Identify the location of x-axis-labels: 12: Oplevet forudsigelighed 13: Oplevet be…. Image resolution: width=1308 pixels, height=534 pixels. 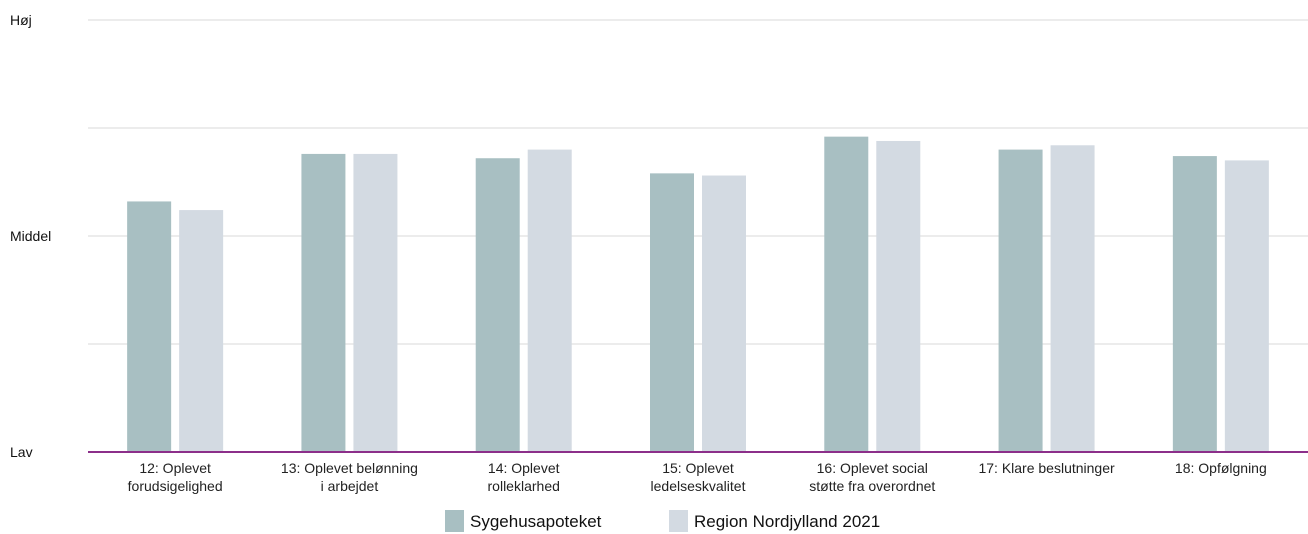
(697, 477).